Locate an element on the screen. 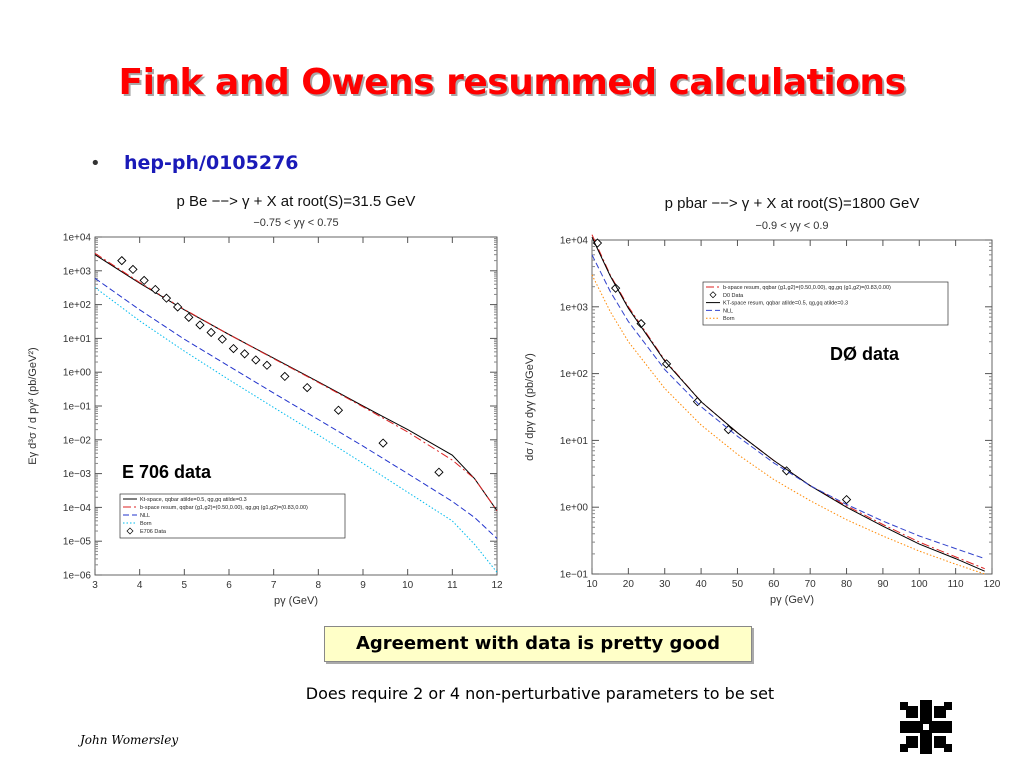 The image size is (1024, 768). x-tick-label: 70 is located at coordinates (811, 584).